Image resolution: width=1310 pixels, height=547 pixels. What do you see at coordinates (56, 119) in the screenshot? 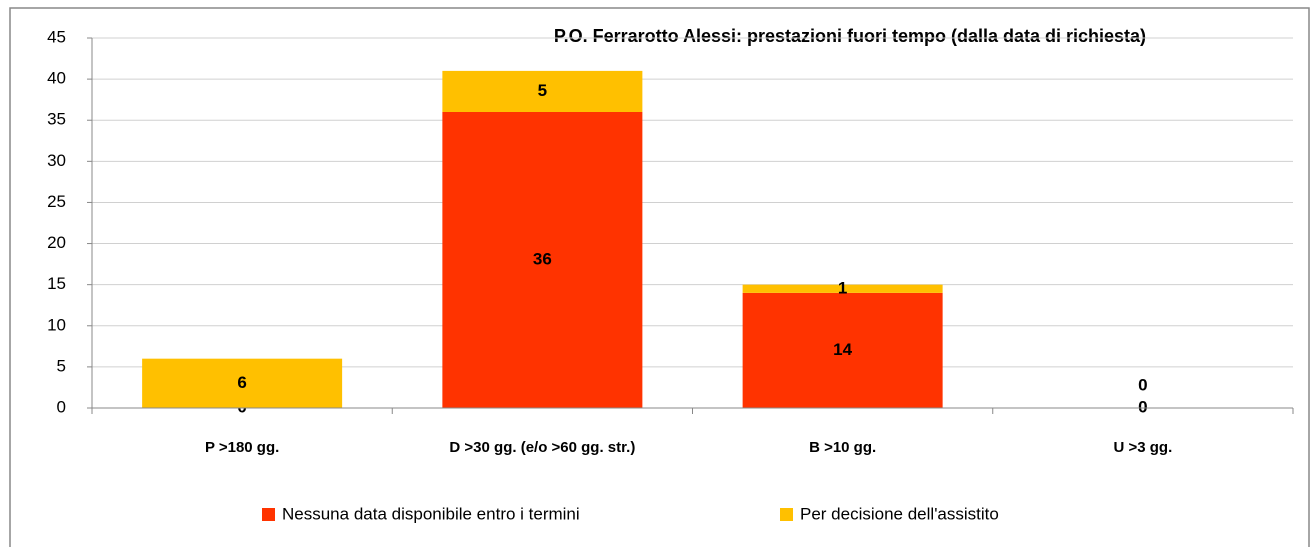
I see `y-tick-label: 35` at bounding box center [56, 119].